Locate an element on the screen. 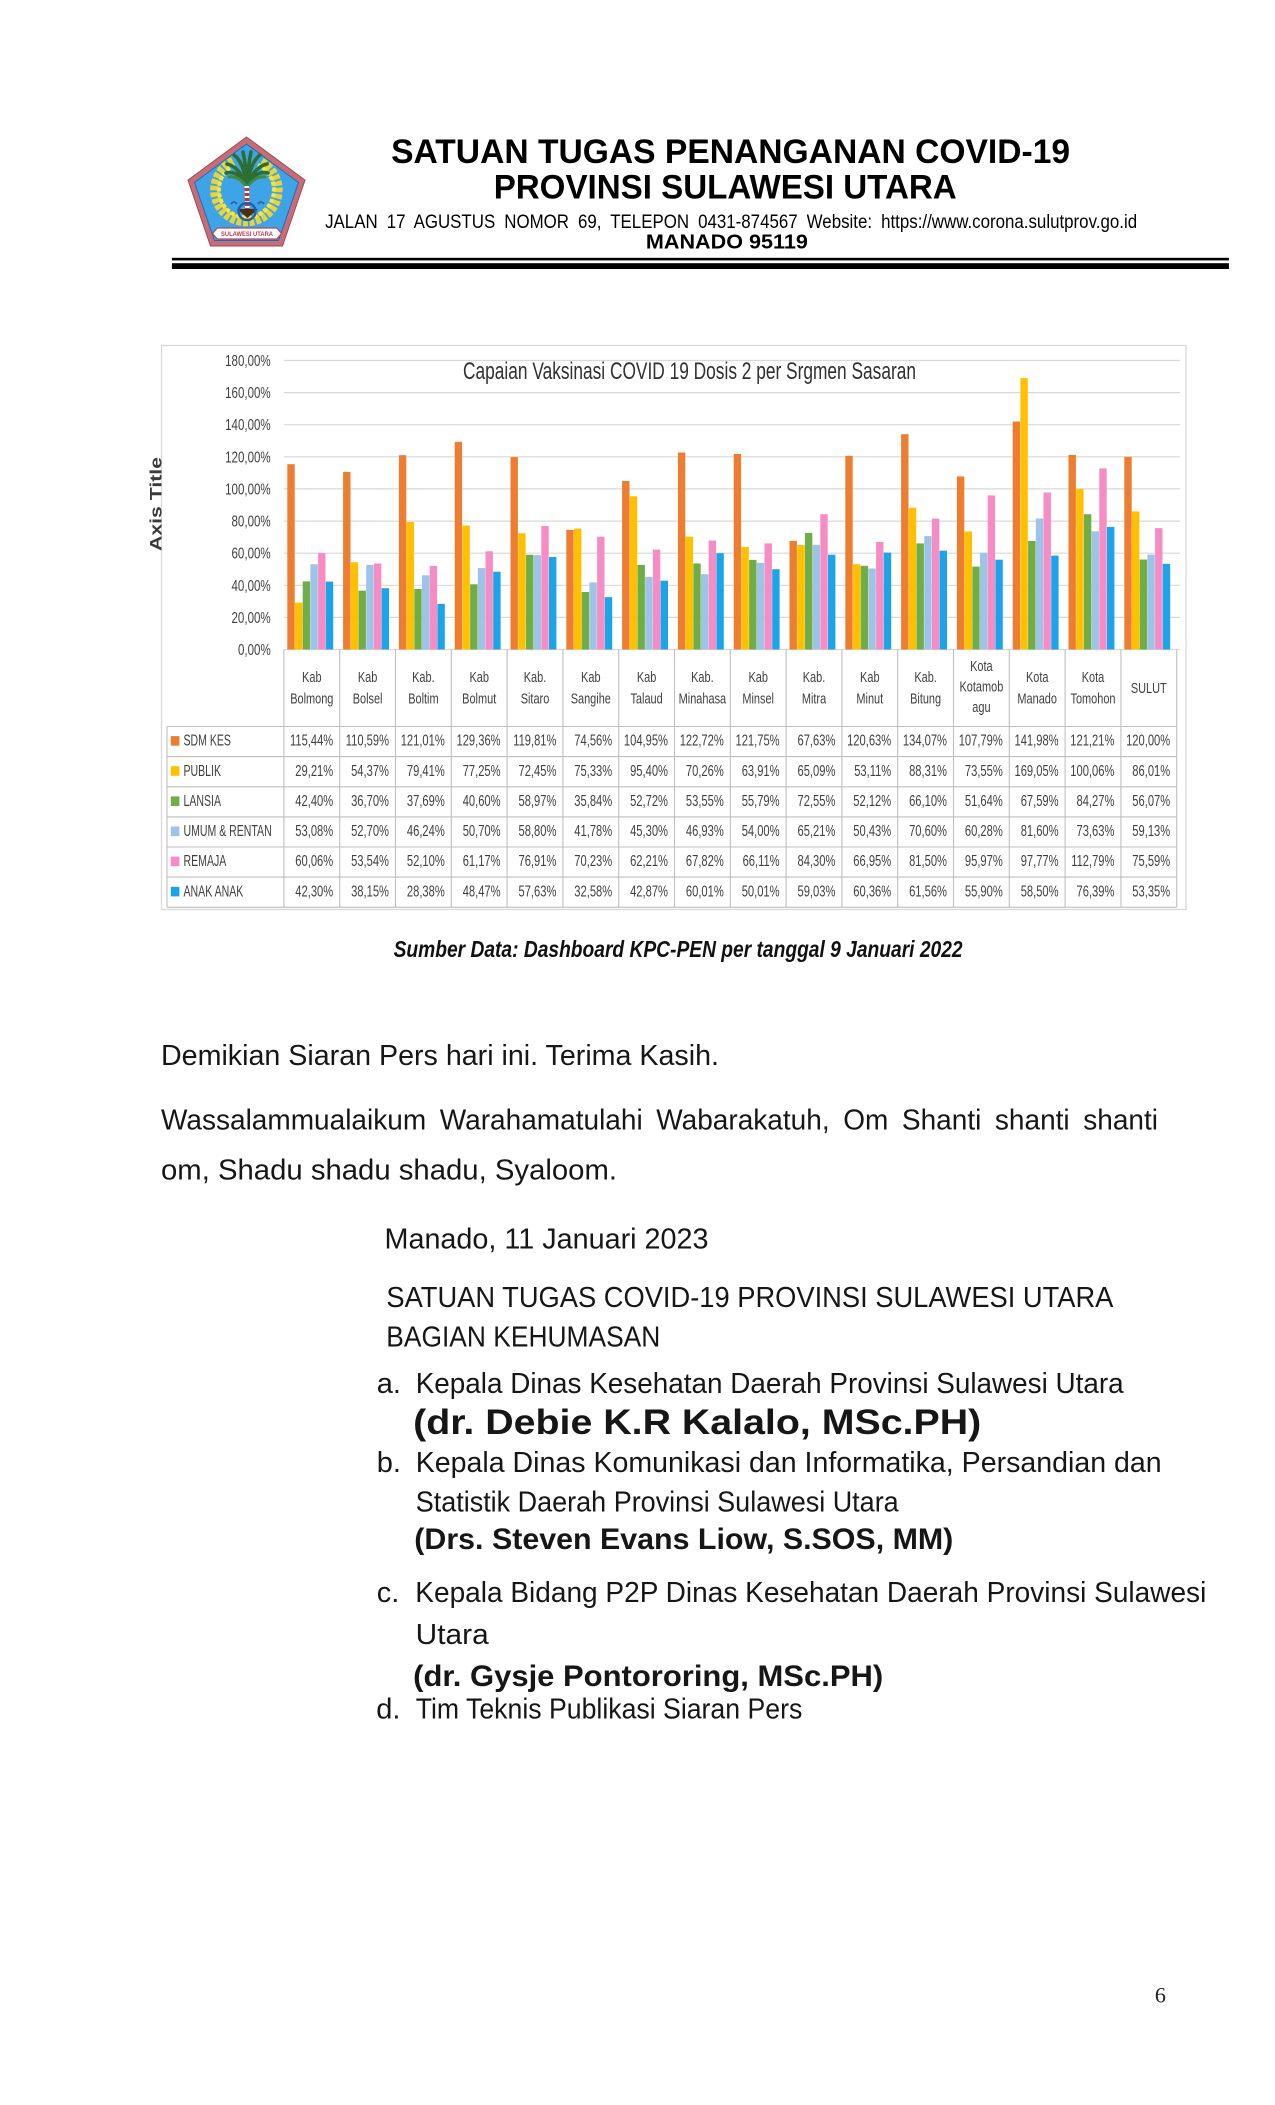  svg-text: 45,30% is located at coordinates (649, 831).